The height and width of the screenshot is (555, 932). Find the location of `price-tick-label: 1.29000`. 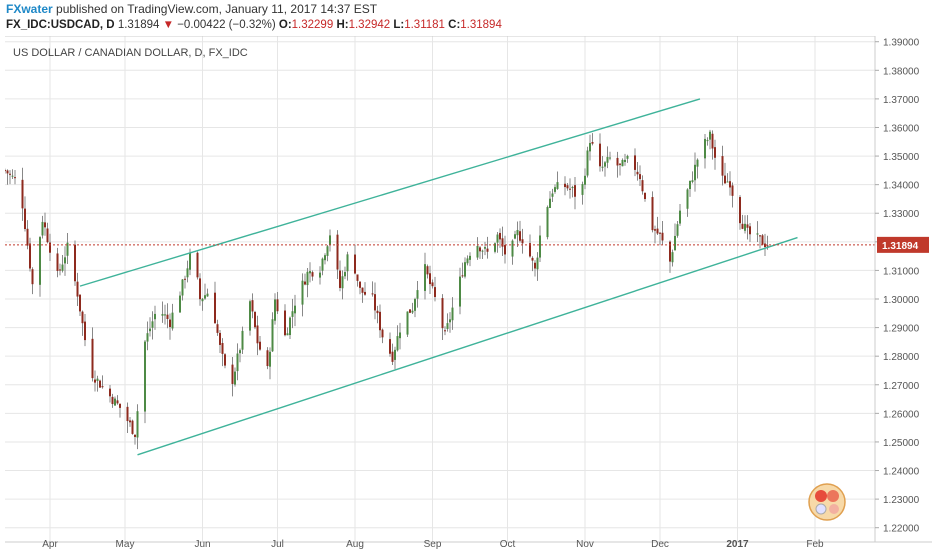

price-tick-label: 1.29000 is located at coordinates (901, 329).